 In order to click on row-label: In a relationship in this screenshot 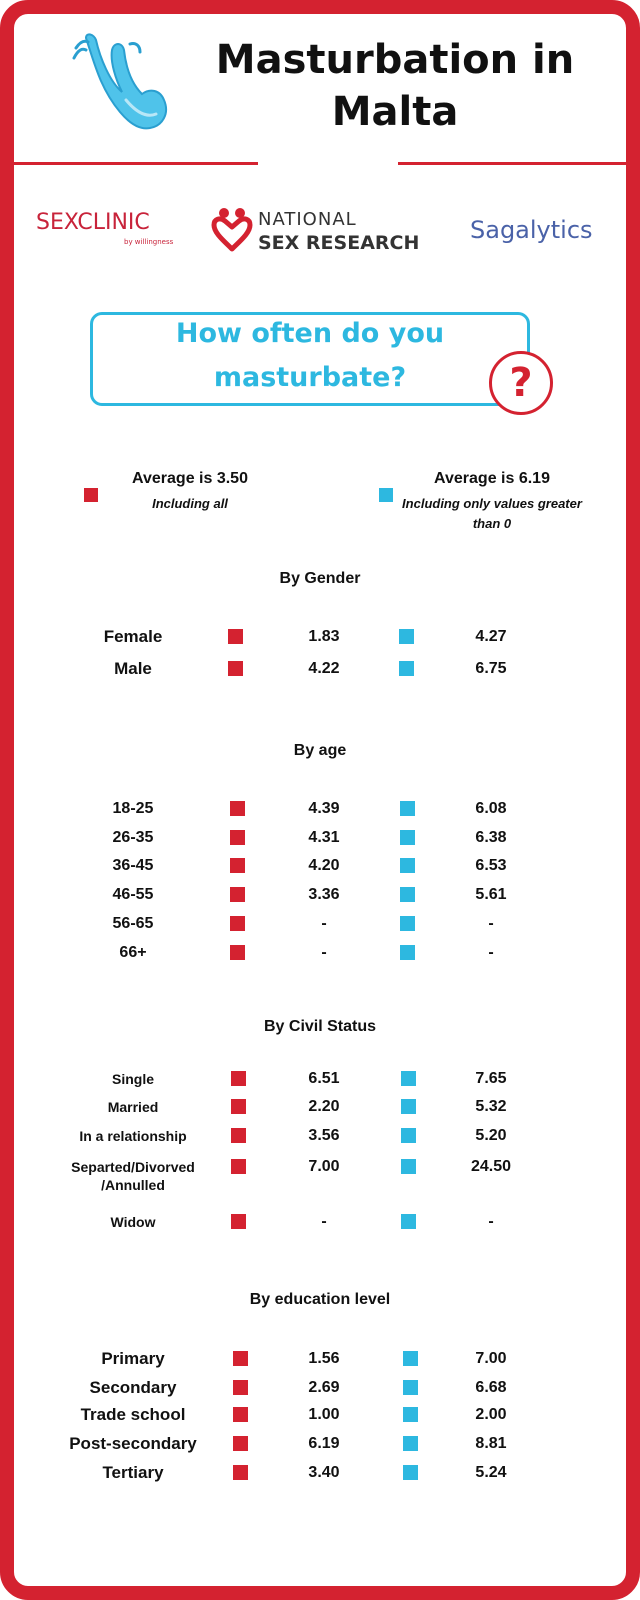, I will do `click(133, 1136)`.